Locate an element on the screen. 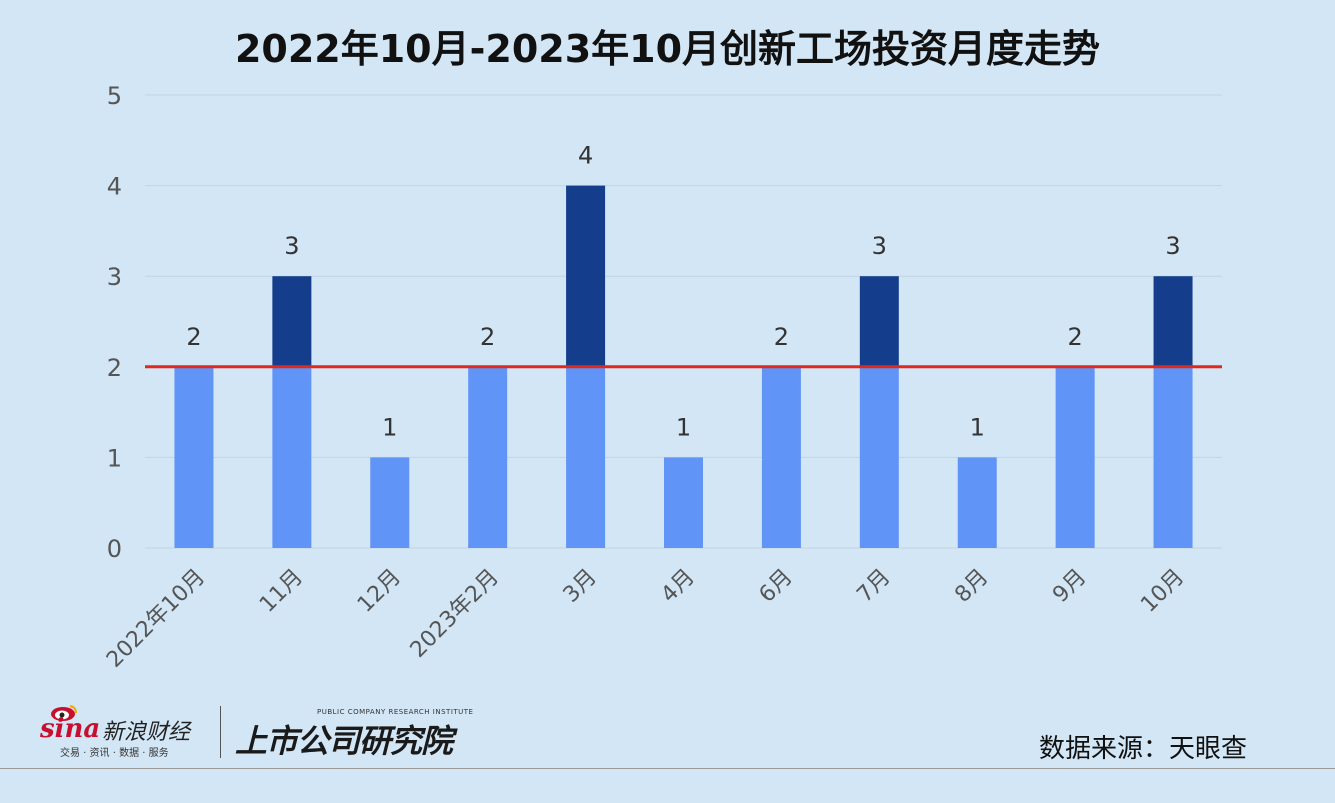 This screenshot has width=1335, height=803. x-axis-ticks: 2022年10月 11月 12月 2023年2月 3月 4月 6月 7月 8月 9月 10月 is located at coordinates (645, 619).